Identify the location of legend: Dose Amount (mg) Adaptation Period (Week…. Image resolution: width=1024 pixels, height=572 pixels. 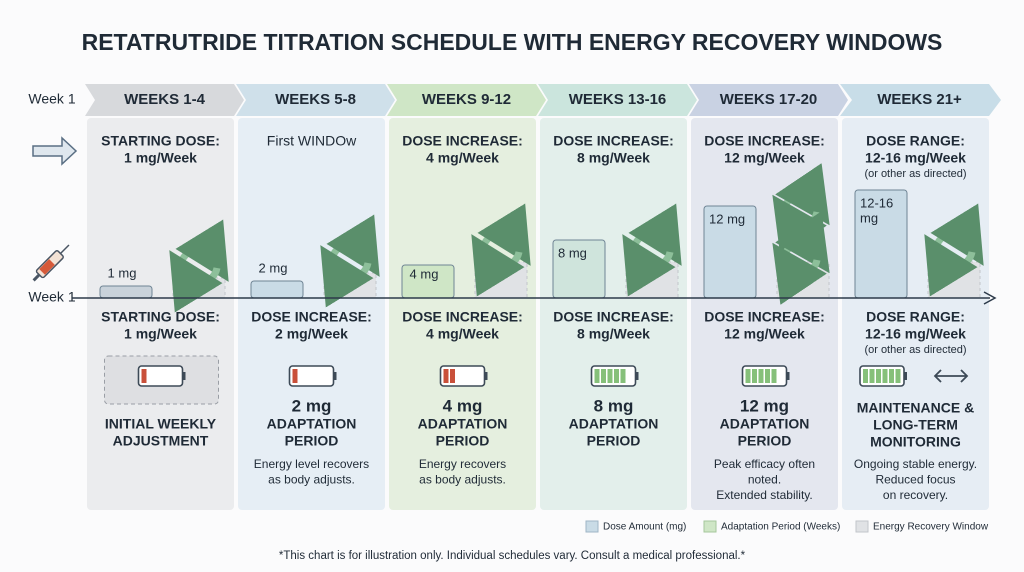
(787, 526).